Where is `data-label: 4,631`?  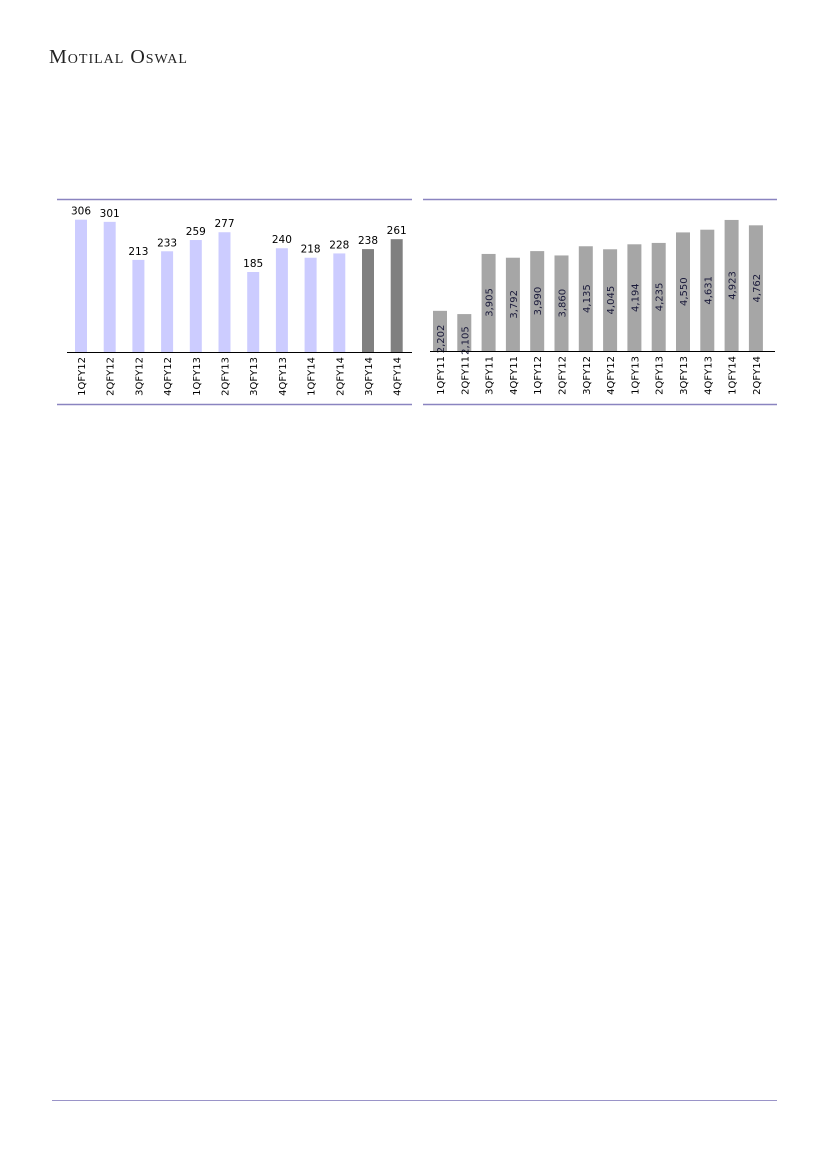 data-label: 4,631 is located at coordinates (708, 290).